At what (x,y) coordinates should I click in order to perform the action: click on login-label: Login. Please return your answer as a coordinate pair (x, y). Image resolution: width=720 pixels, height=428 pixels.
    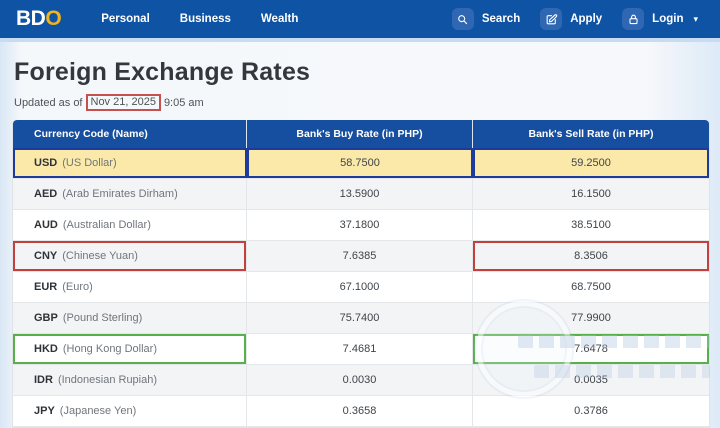
    Looking at the image, I should click on (668, 19).